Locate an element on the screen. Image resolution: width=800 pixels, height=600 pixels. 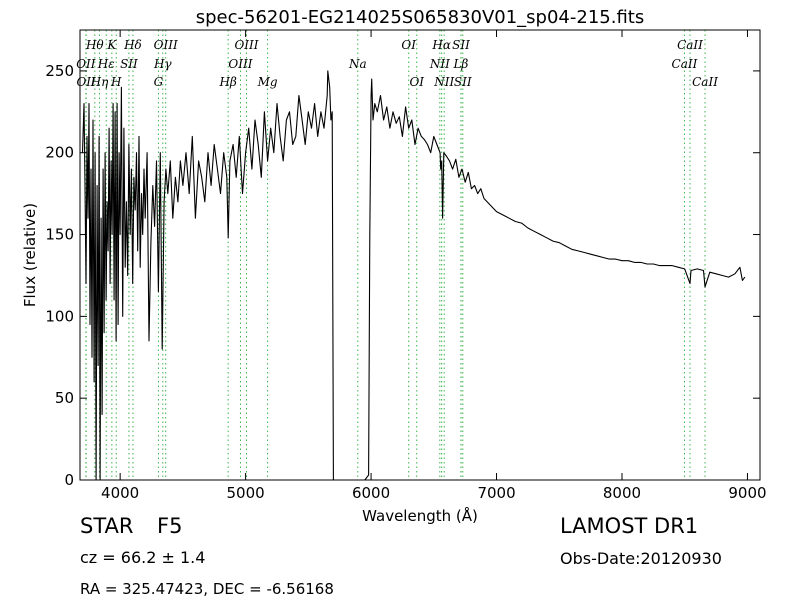
line-label-5: K is located at coordinates (111, 45).